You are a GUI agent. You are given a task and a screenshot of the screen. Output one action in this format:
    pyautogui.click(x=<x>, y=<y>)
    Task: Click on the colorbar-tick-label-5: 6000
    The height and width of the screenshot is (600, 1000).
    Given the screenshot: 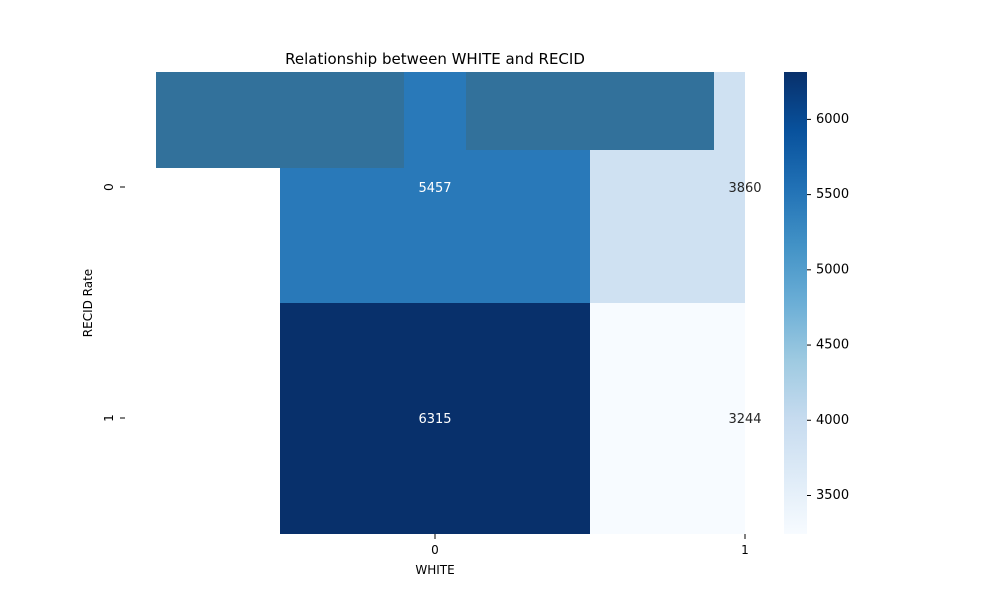 What is the action you would take?
    pyautogui.click(x=832, y=119)
    